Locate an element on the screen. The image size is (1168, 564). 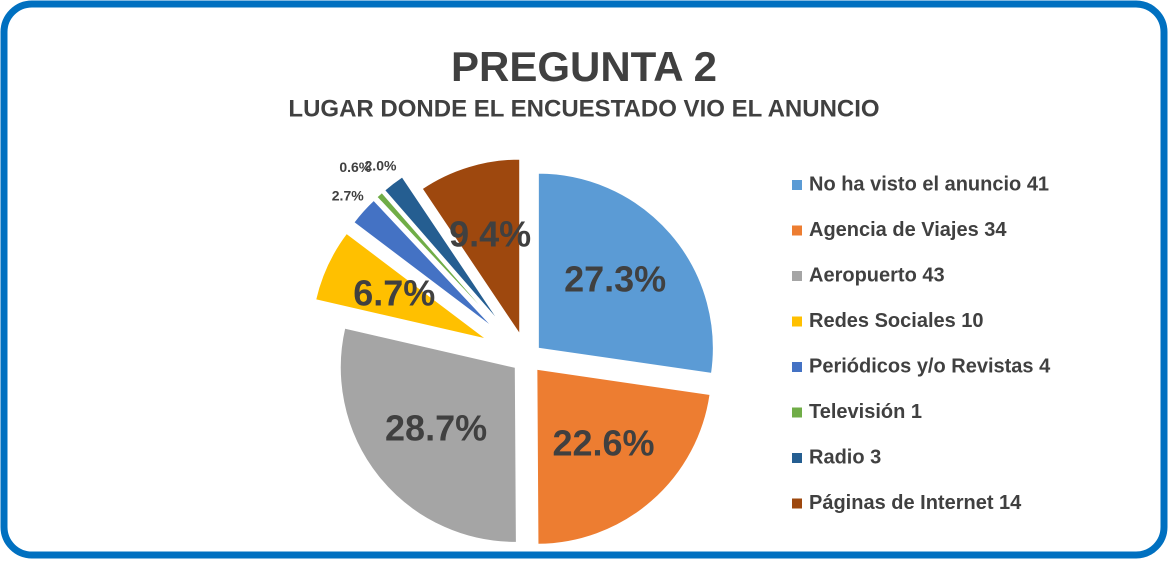
data-label: 22.6% is located at coordinates (603, 442).